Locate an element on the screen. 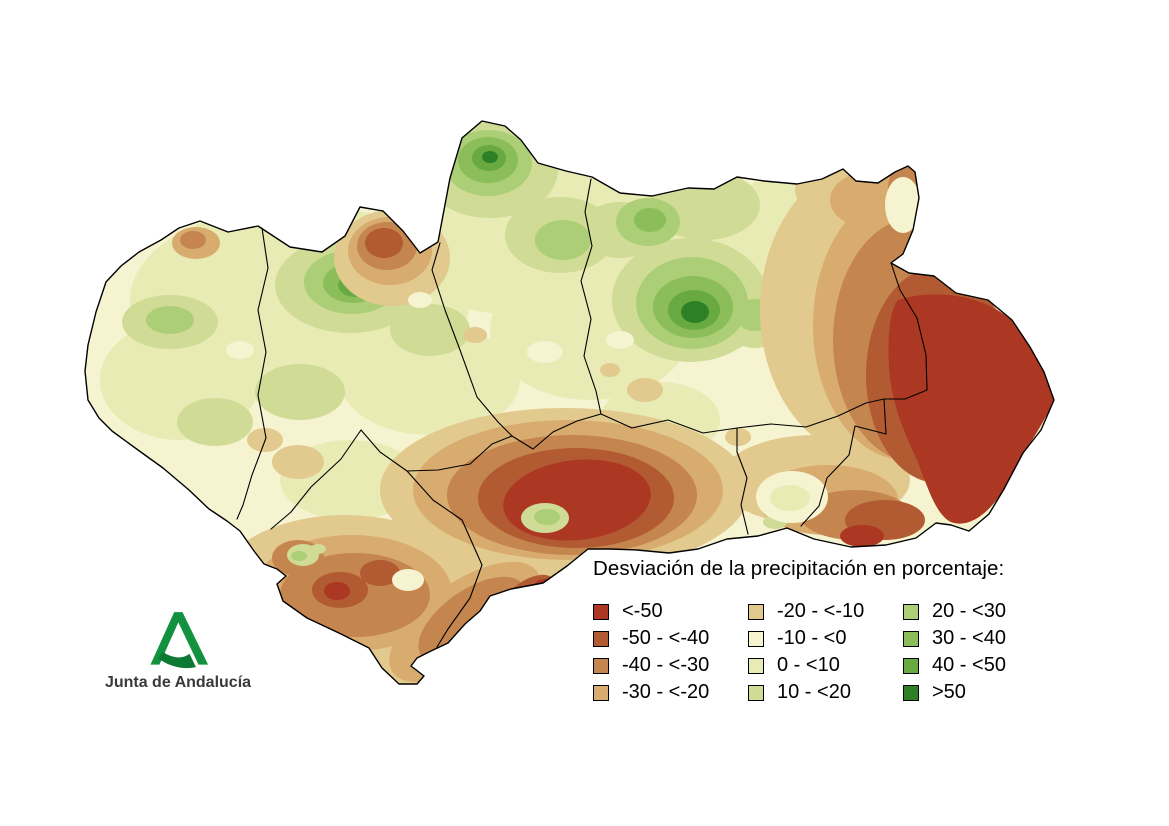 This screenshot has width=1169, height=826. legend-label: 40 - <50 is located at coordinates (969, 665).